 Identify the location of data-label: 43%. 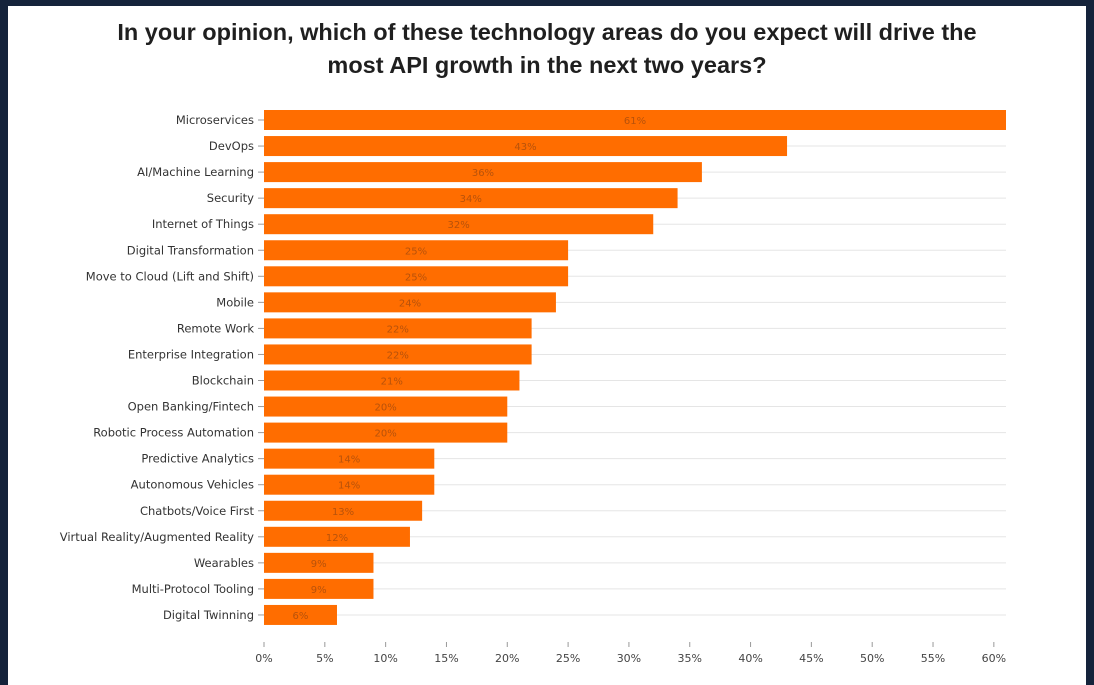
(525, 147).